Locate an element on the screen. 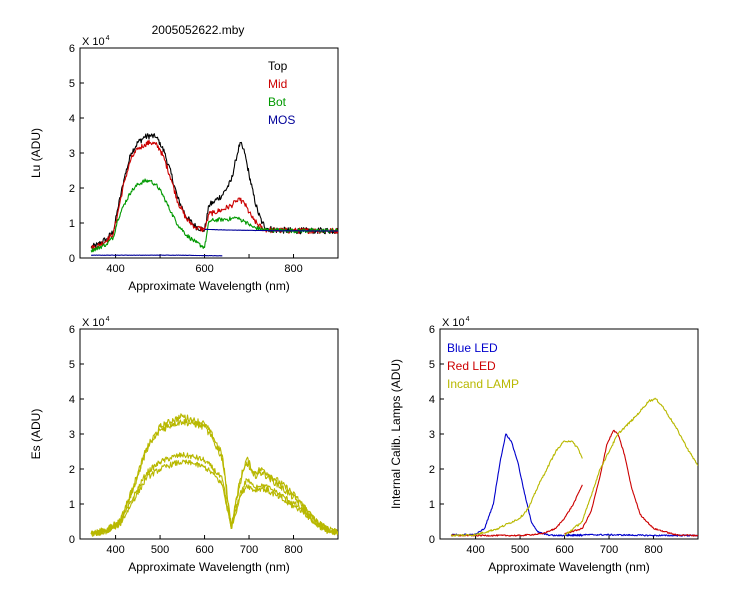  series-line-incand-lamp is located at coordinates (574, 467).